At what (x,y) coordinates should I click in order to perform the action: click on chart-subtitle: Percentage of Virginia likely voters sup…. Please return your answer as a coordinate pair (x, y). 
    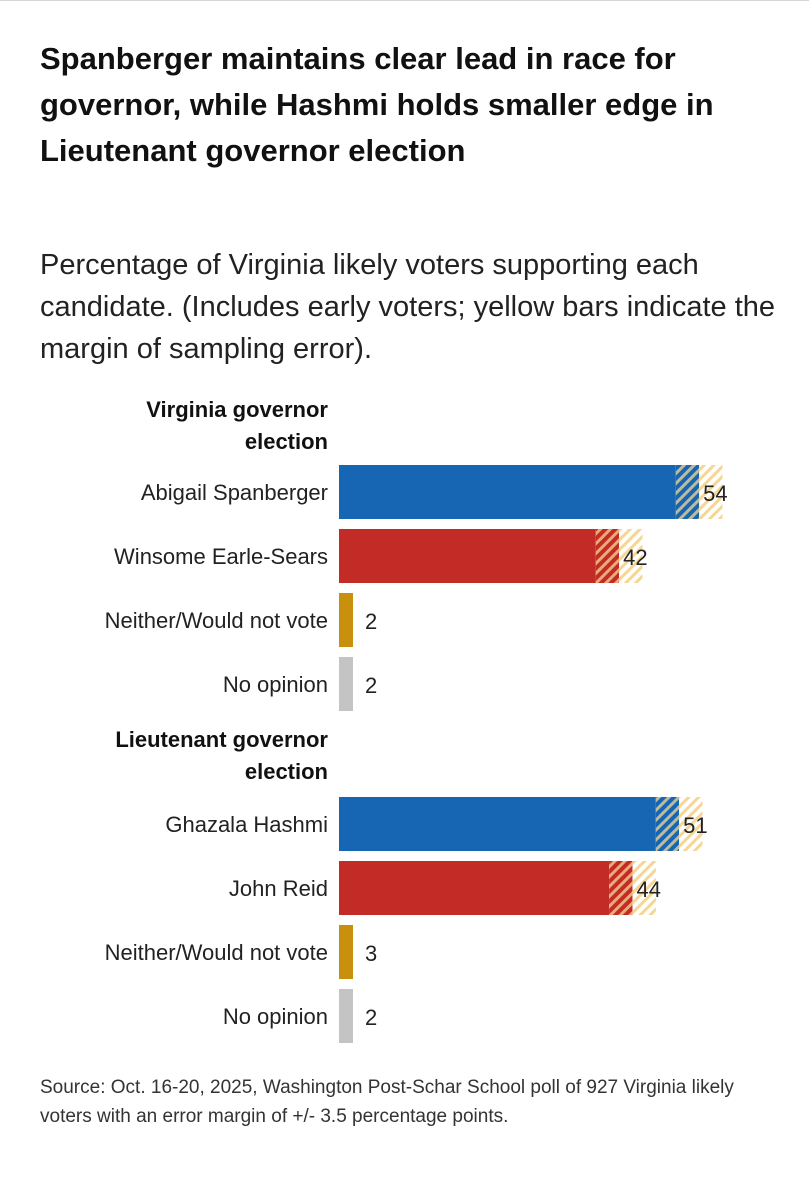
    Looking at the image, I should click on (408, 307).